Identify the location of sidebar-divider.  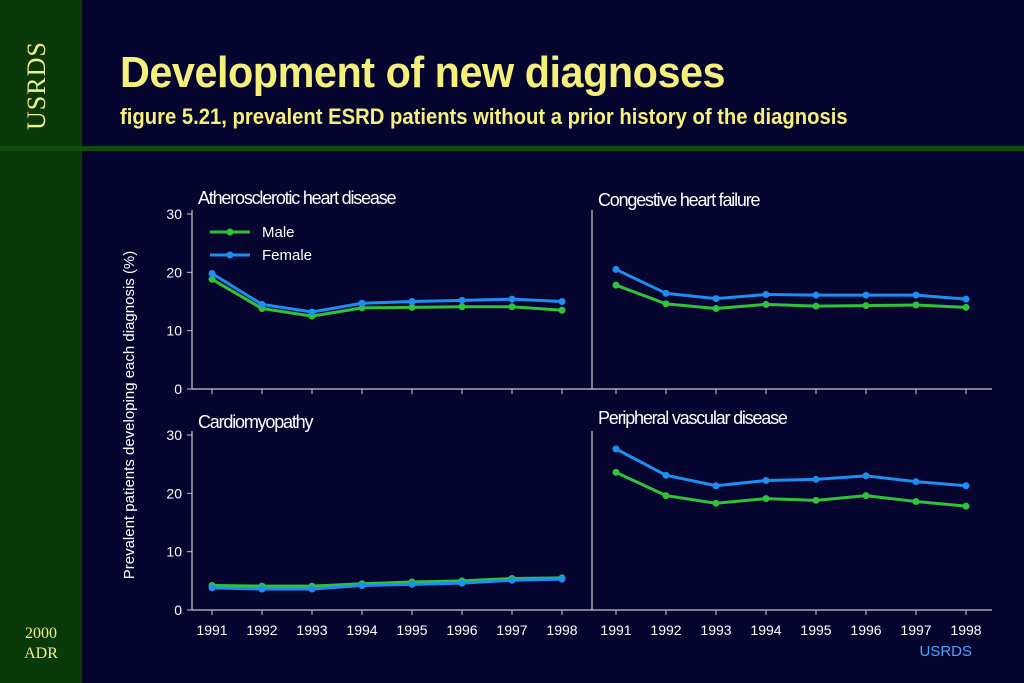
(84, 341).